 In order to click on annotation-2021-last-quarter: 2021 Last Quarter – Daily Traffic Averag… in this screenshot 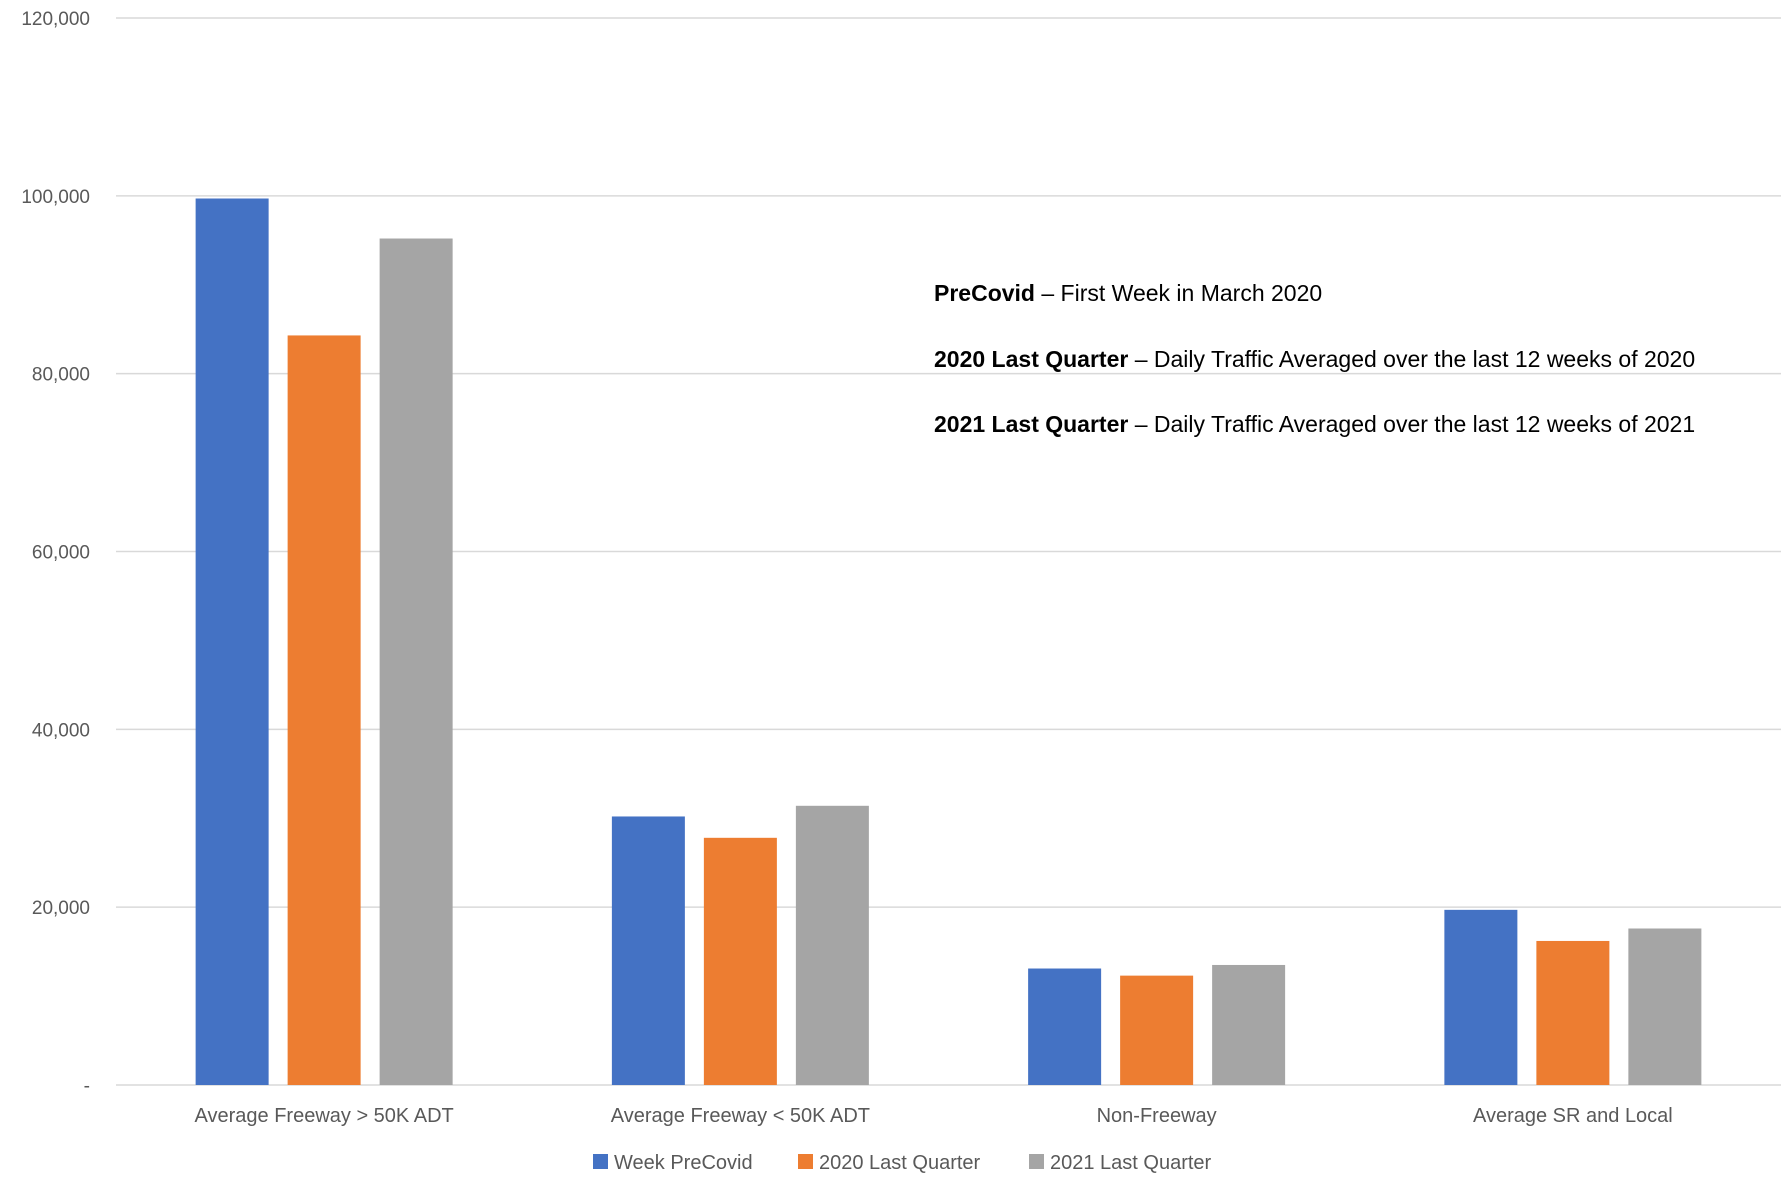, I will do `click(1314, 424)`.